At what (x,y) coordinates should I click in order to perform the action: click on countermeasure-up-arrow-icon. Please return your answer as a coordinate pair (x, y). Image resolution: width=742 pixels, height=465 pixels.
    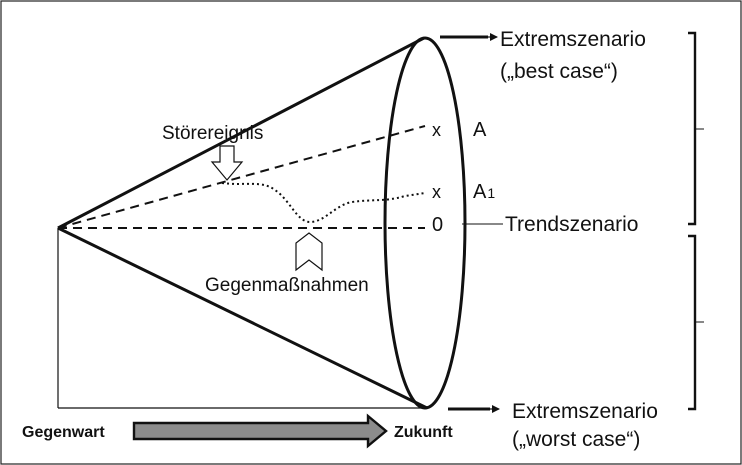
    Looking at the image, I should click on (309, 252).